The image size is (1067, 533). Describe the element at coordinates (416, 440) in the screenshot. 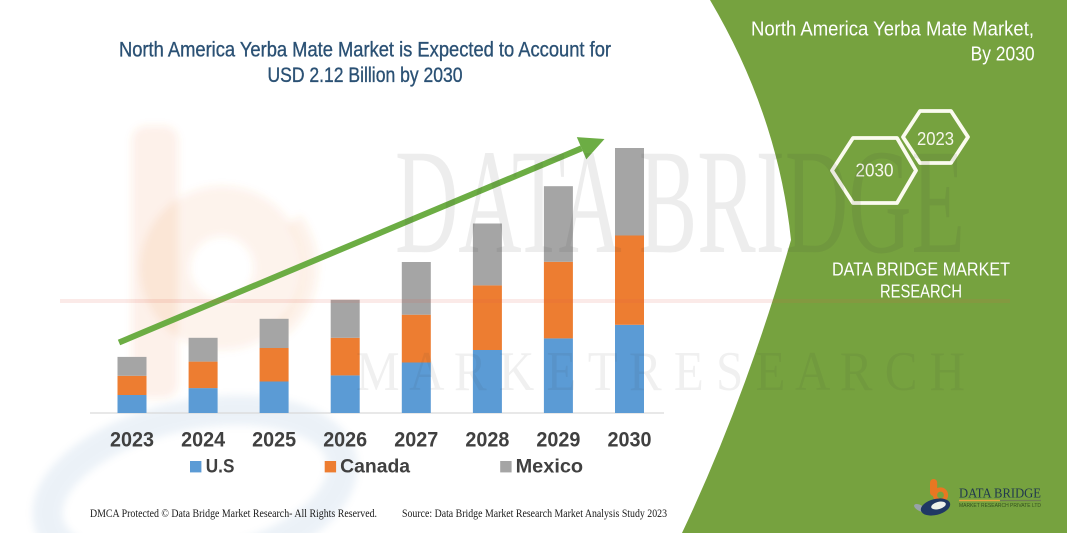

I see `svg-text: 2027` at that location.